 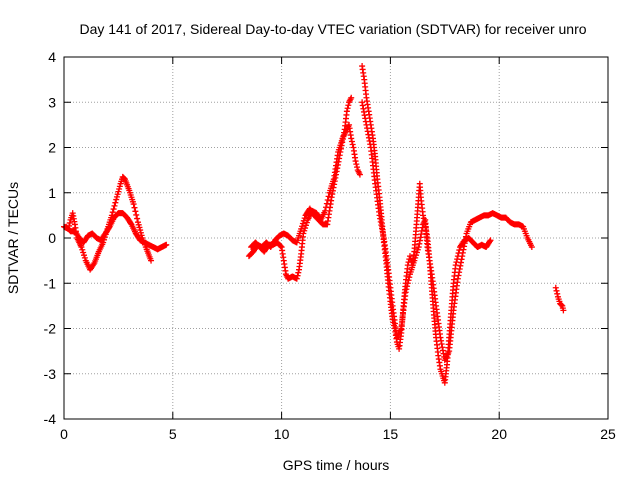 What do you see at coordinates (173, 434) in the screenshot?
I see `x-tick-label: 5` at bounding box center [173, 434].